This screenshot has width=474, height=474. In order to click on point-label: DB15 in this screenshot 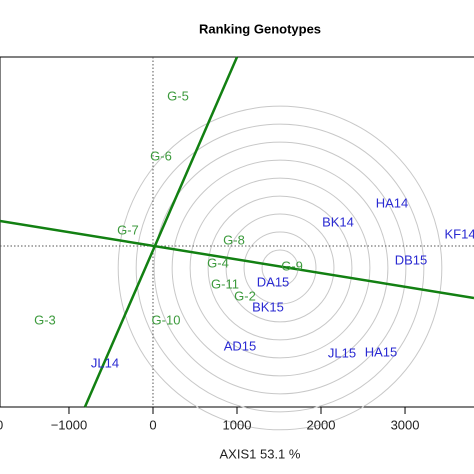, I will do `click(411, 259)`.